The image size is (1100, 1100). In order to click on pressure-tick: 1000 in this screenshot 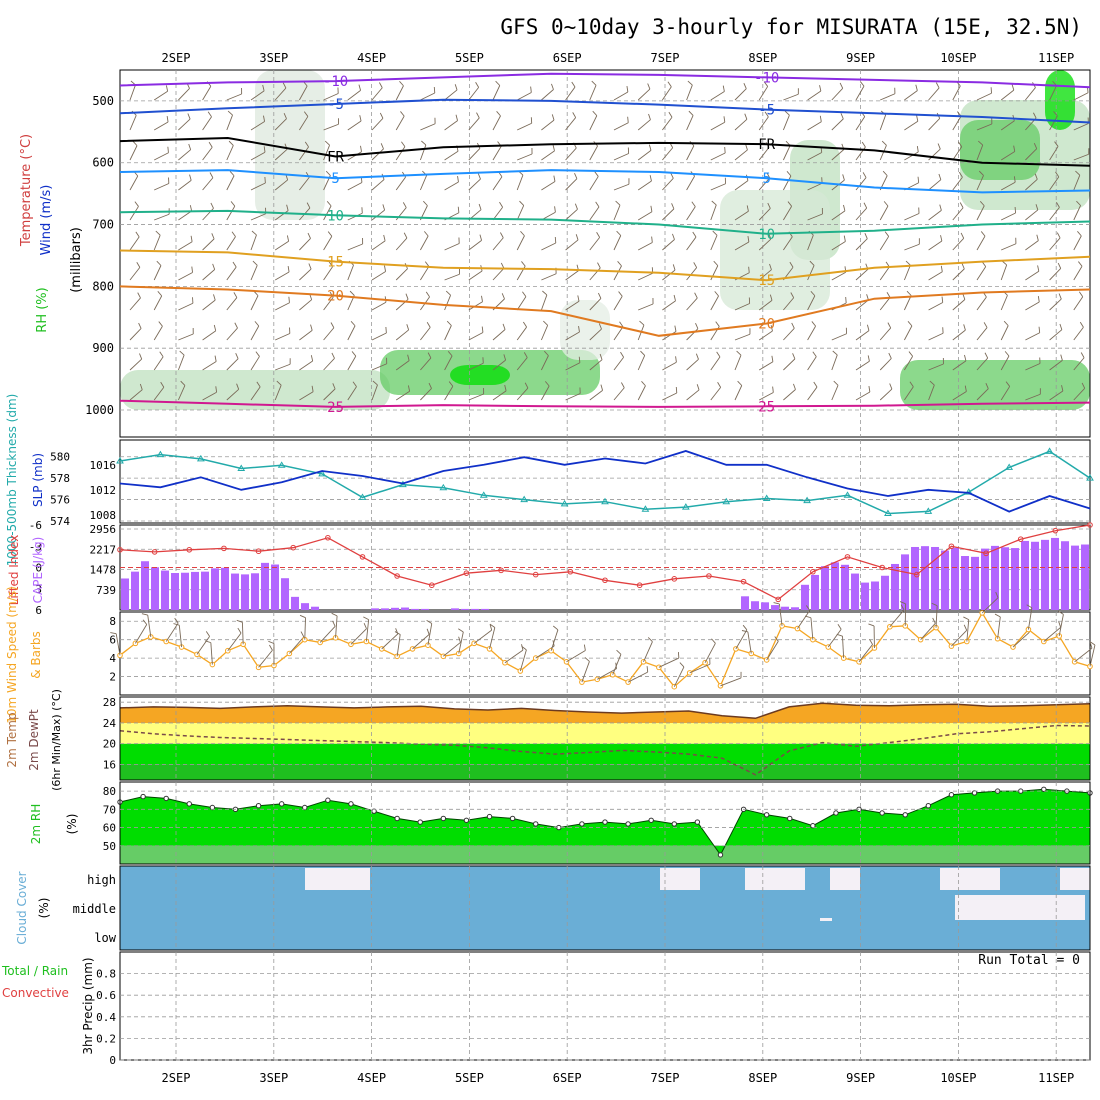, I will do `click(99, 410)`.